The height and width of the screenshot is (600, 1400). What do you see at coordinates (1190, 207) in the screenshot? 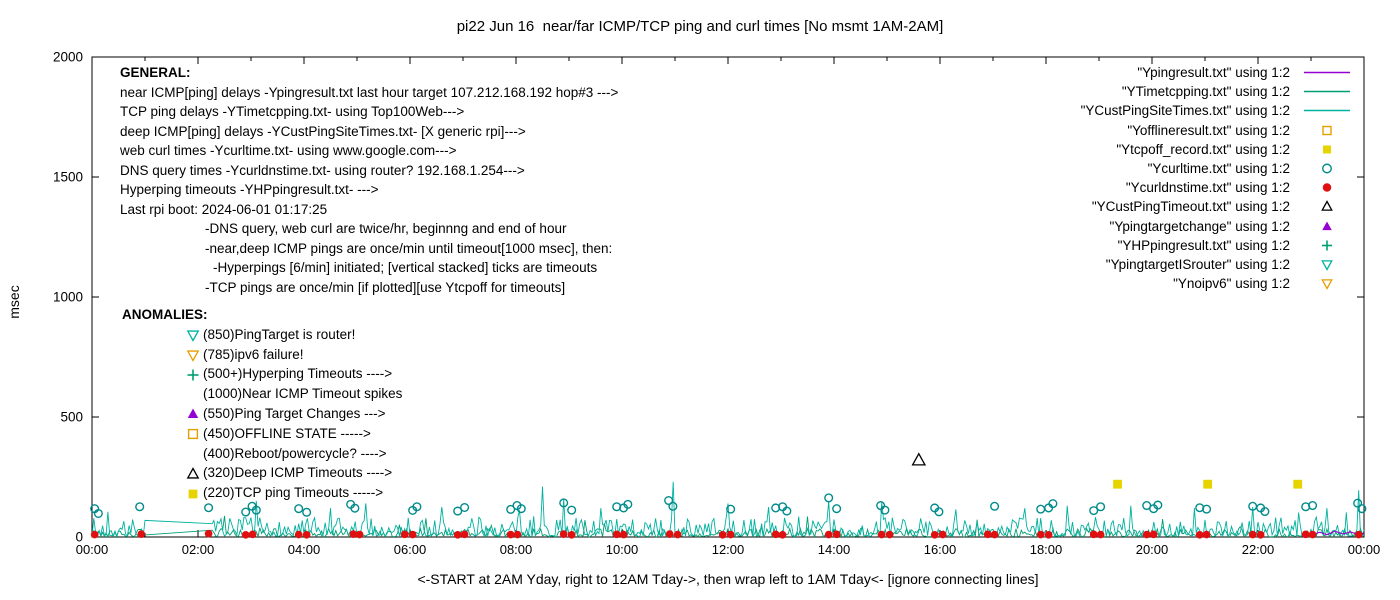
I see `legend-label: "YCustPingTimeout.txt" using 1:2` at bounding box center [1190, 207].